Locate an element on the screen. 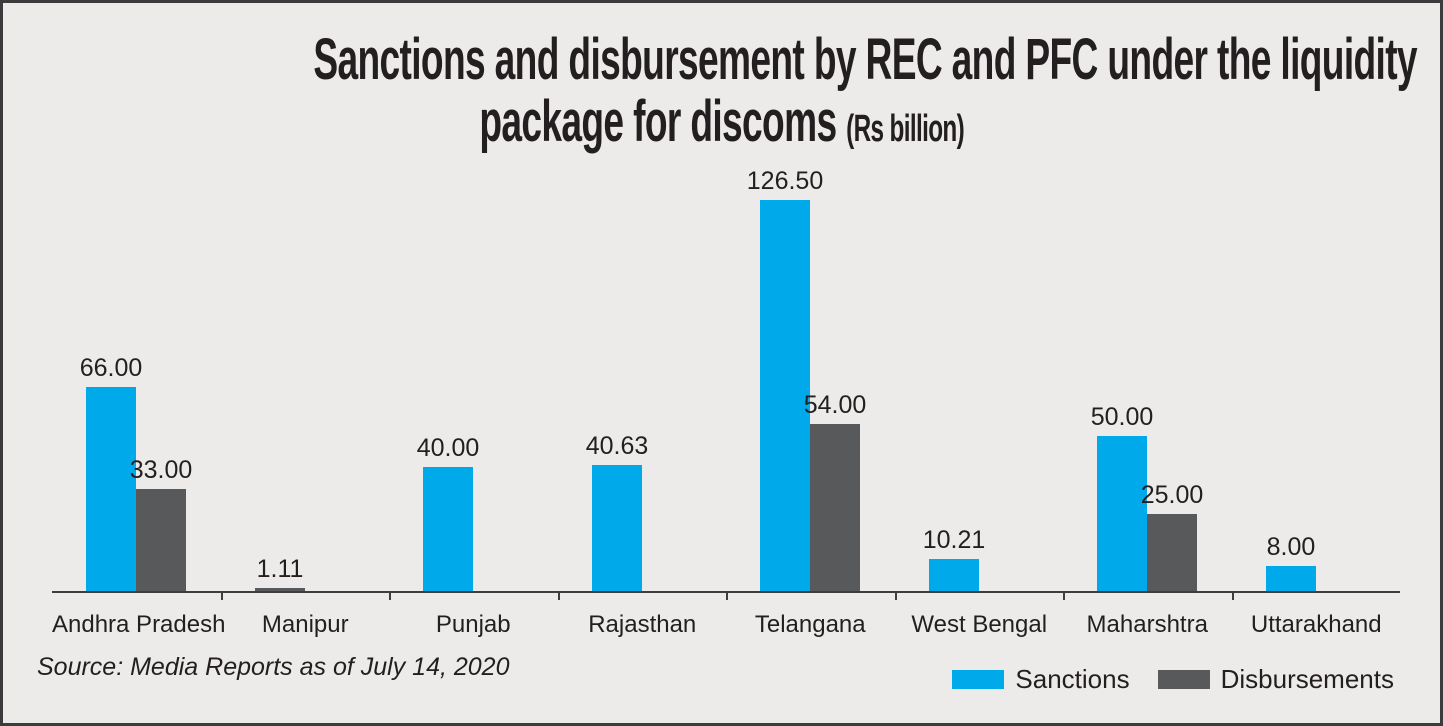 This screenshot has width=1443, height=726. bar-sanctions-andhra-pradesh is located at coordinates (111, 489).